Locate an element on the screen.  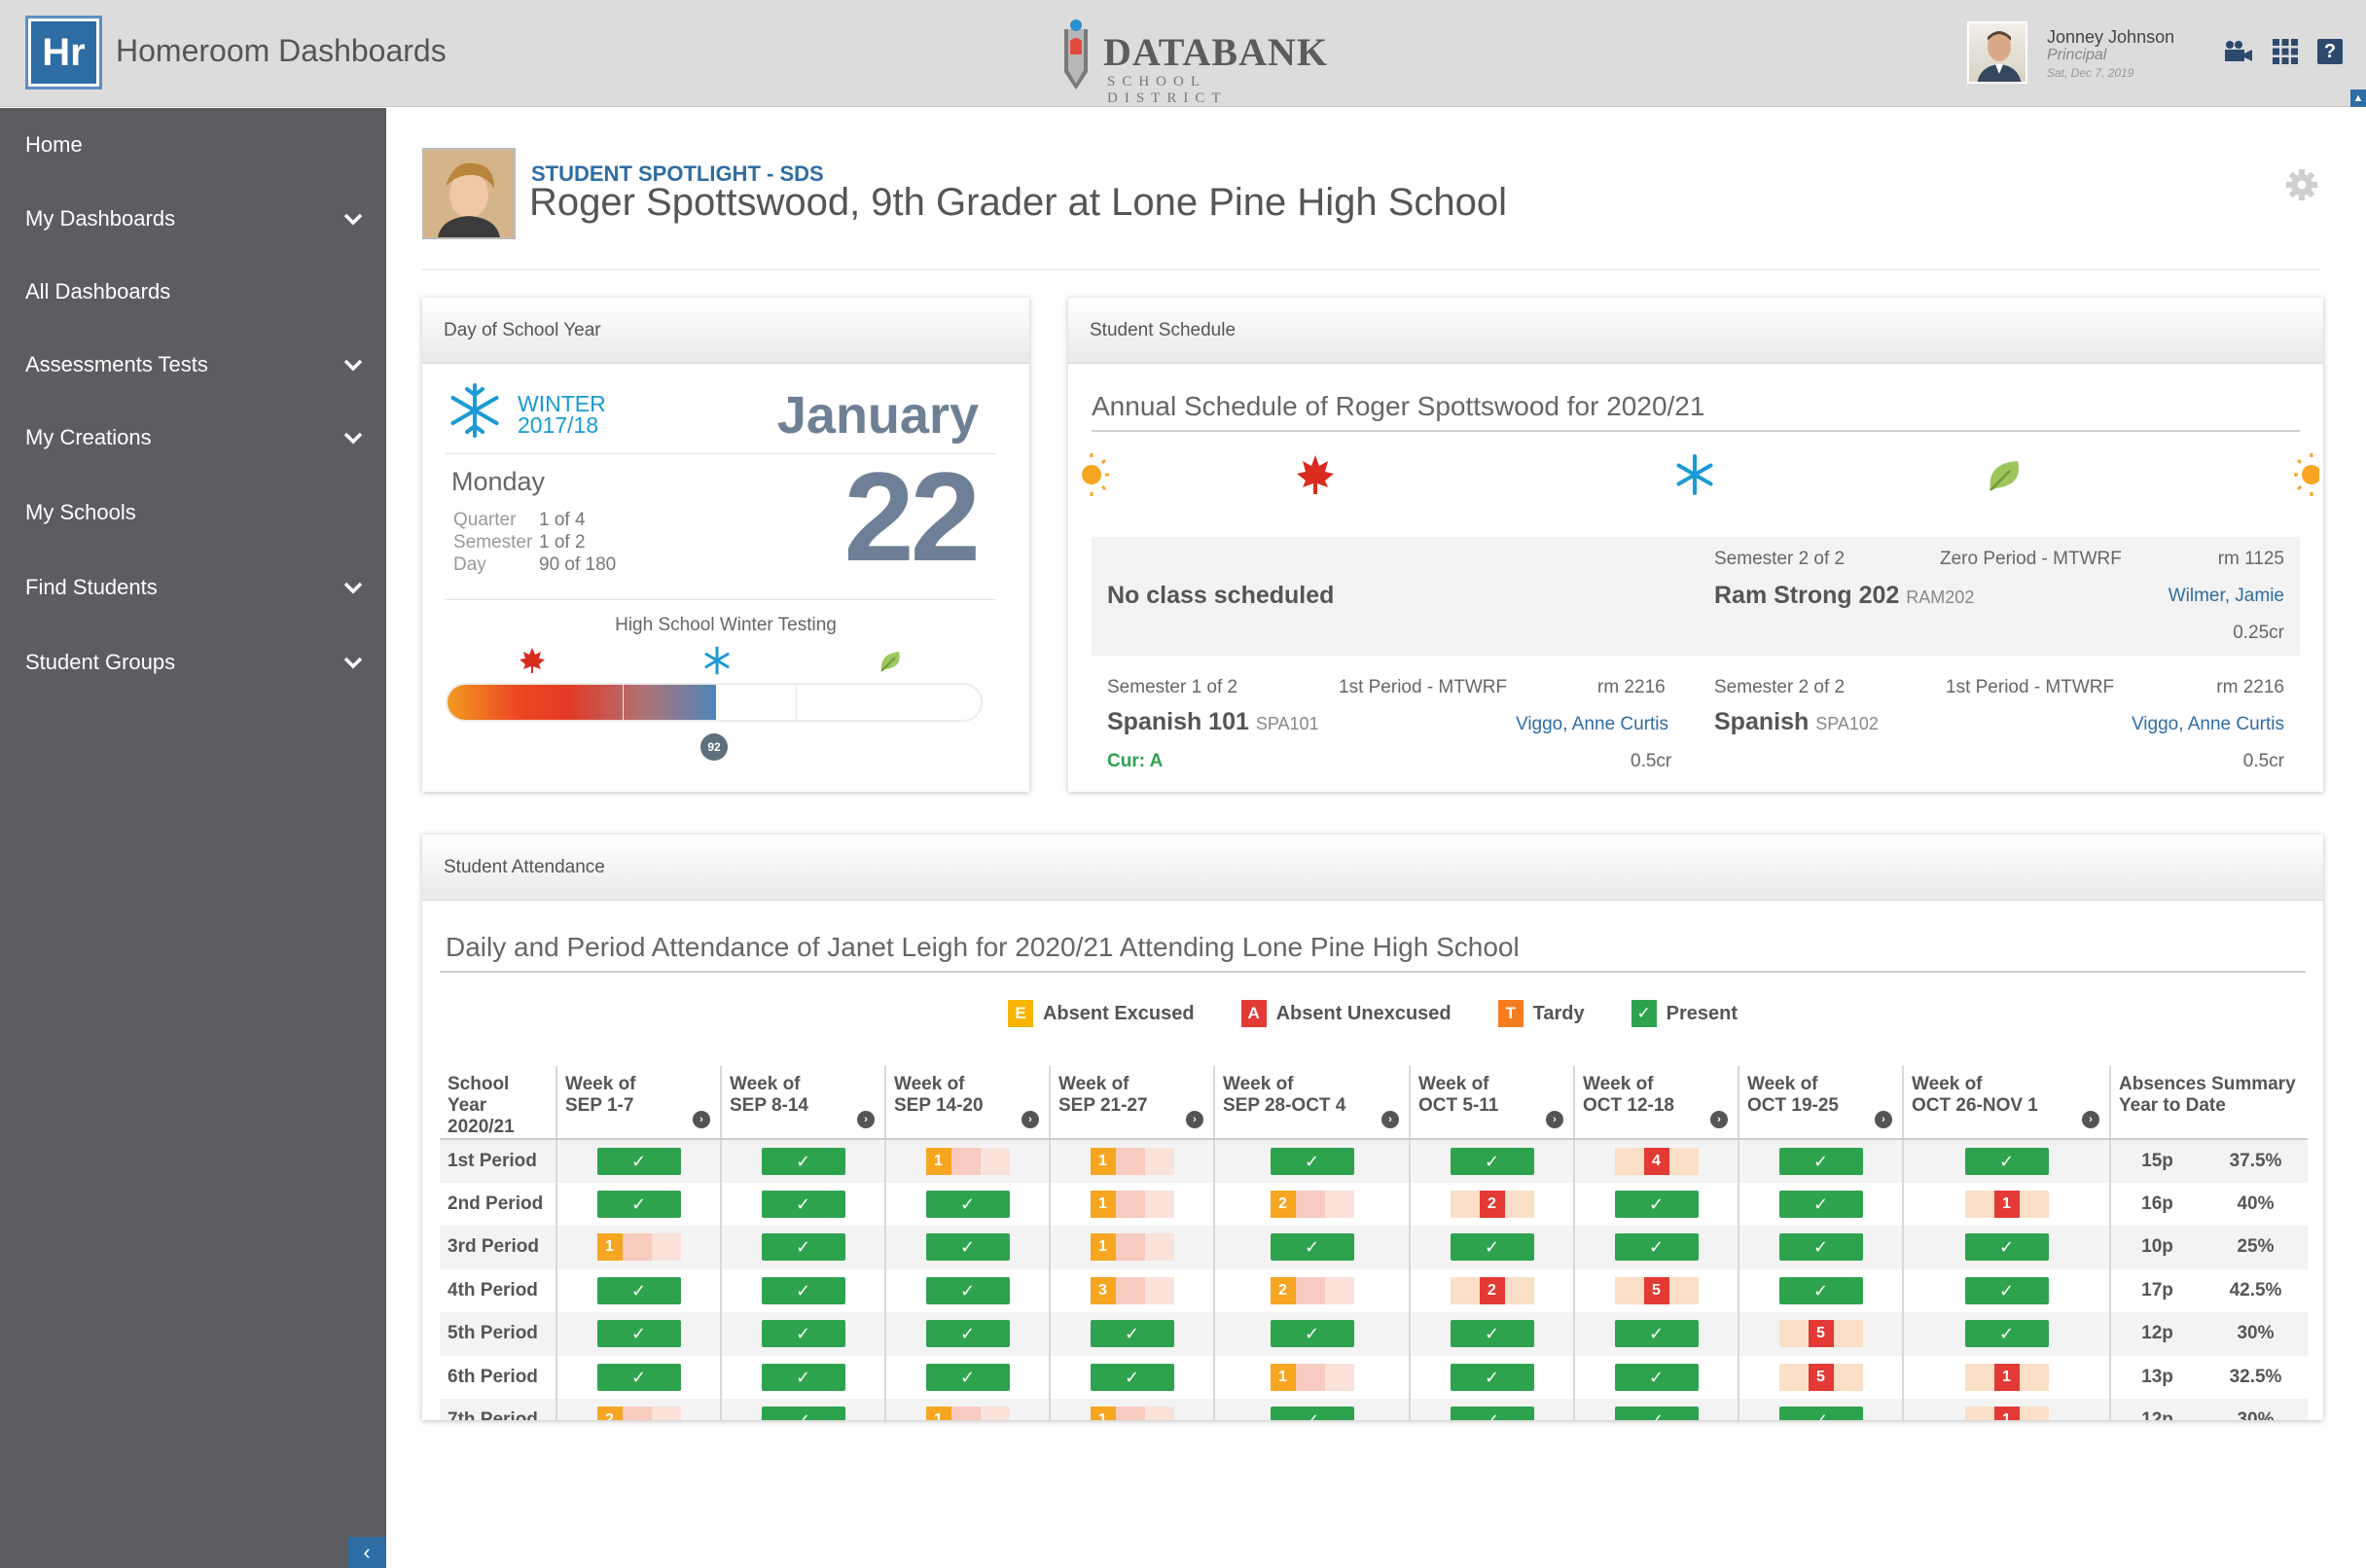
user-name: Jonney Johnson is located at coordinates (2111, 37).